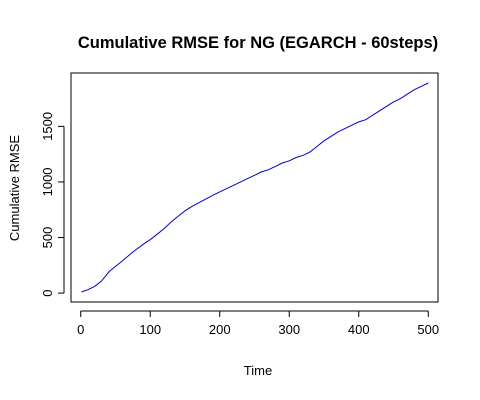 This screenshot has height=400, width=480. What do you see at coordinates (47, 181) in the screenshot?
I see `y-tick-label: 1000` at bounding box center [47, 181].